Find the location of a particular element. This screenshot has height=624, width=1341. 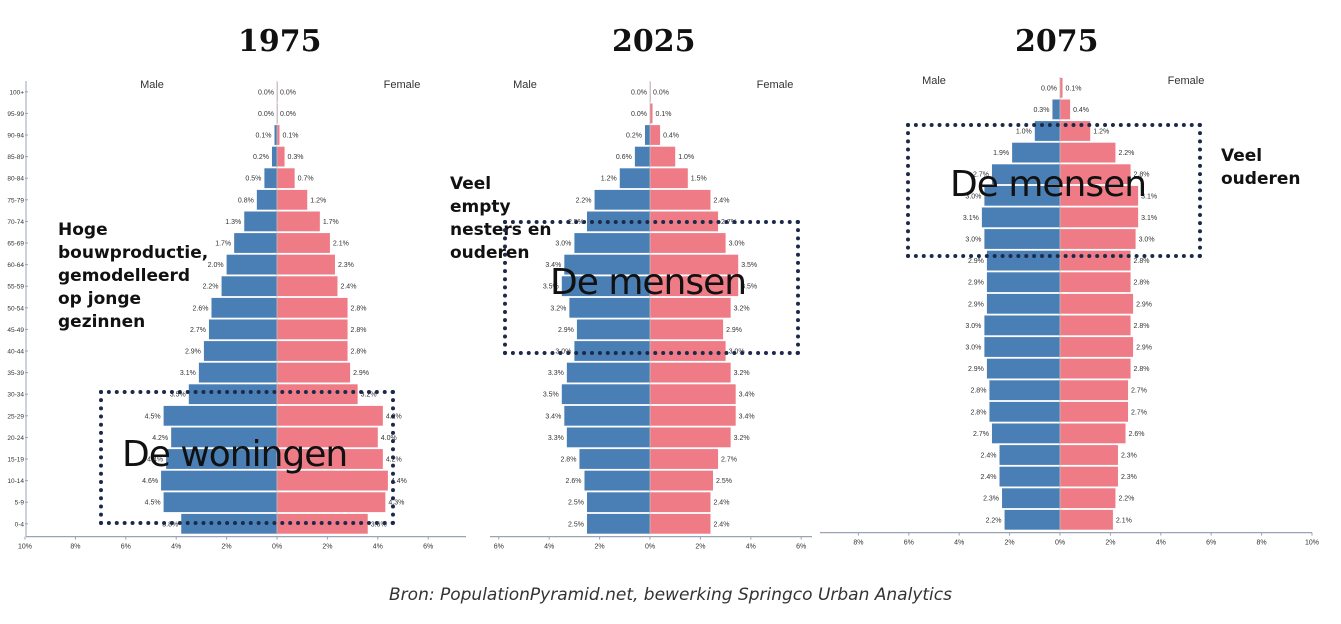

female-value-label: 1.0% is located at coordinates (686, 157).